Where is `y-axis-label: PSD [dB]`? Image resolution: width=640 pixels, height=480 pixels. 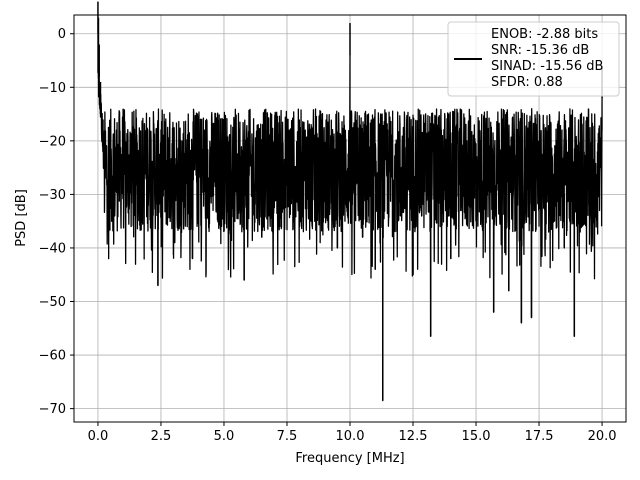
y-axis-label: PSD [dB] is located at coordinates (21, 218).